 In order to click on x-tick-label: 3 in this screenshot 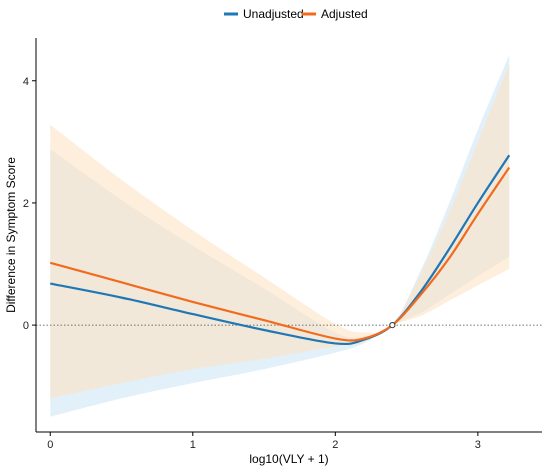, I will do `click(478, 445)`.